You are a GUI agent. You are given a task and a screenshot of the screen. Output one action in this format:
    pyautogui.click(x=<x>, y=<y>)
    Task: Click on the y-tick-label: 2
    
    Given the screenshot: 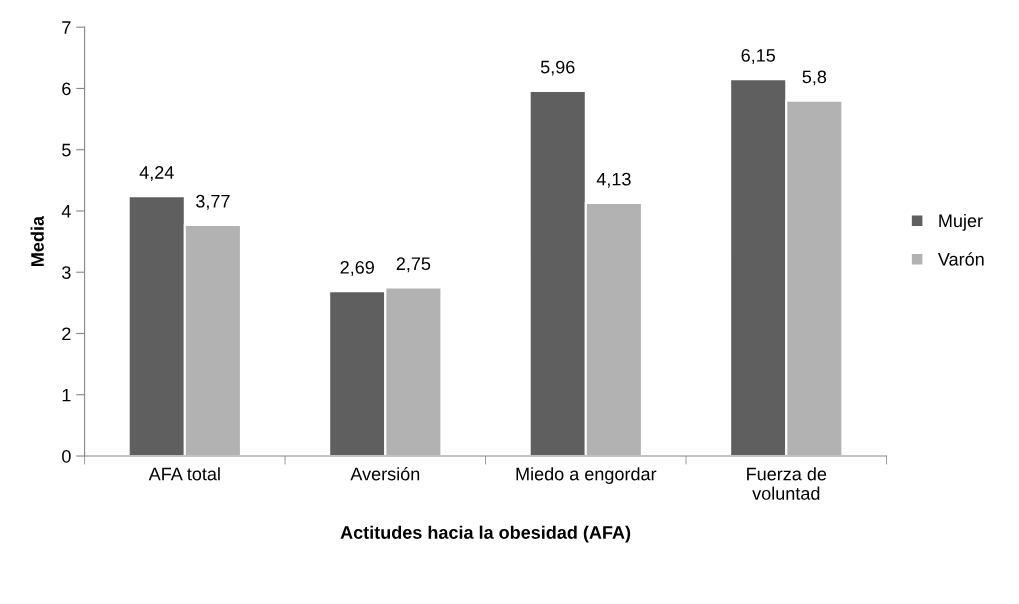 What is the action you would take?
    pyautogui.click(x=66, y=334)
    